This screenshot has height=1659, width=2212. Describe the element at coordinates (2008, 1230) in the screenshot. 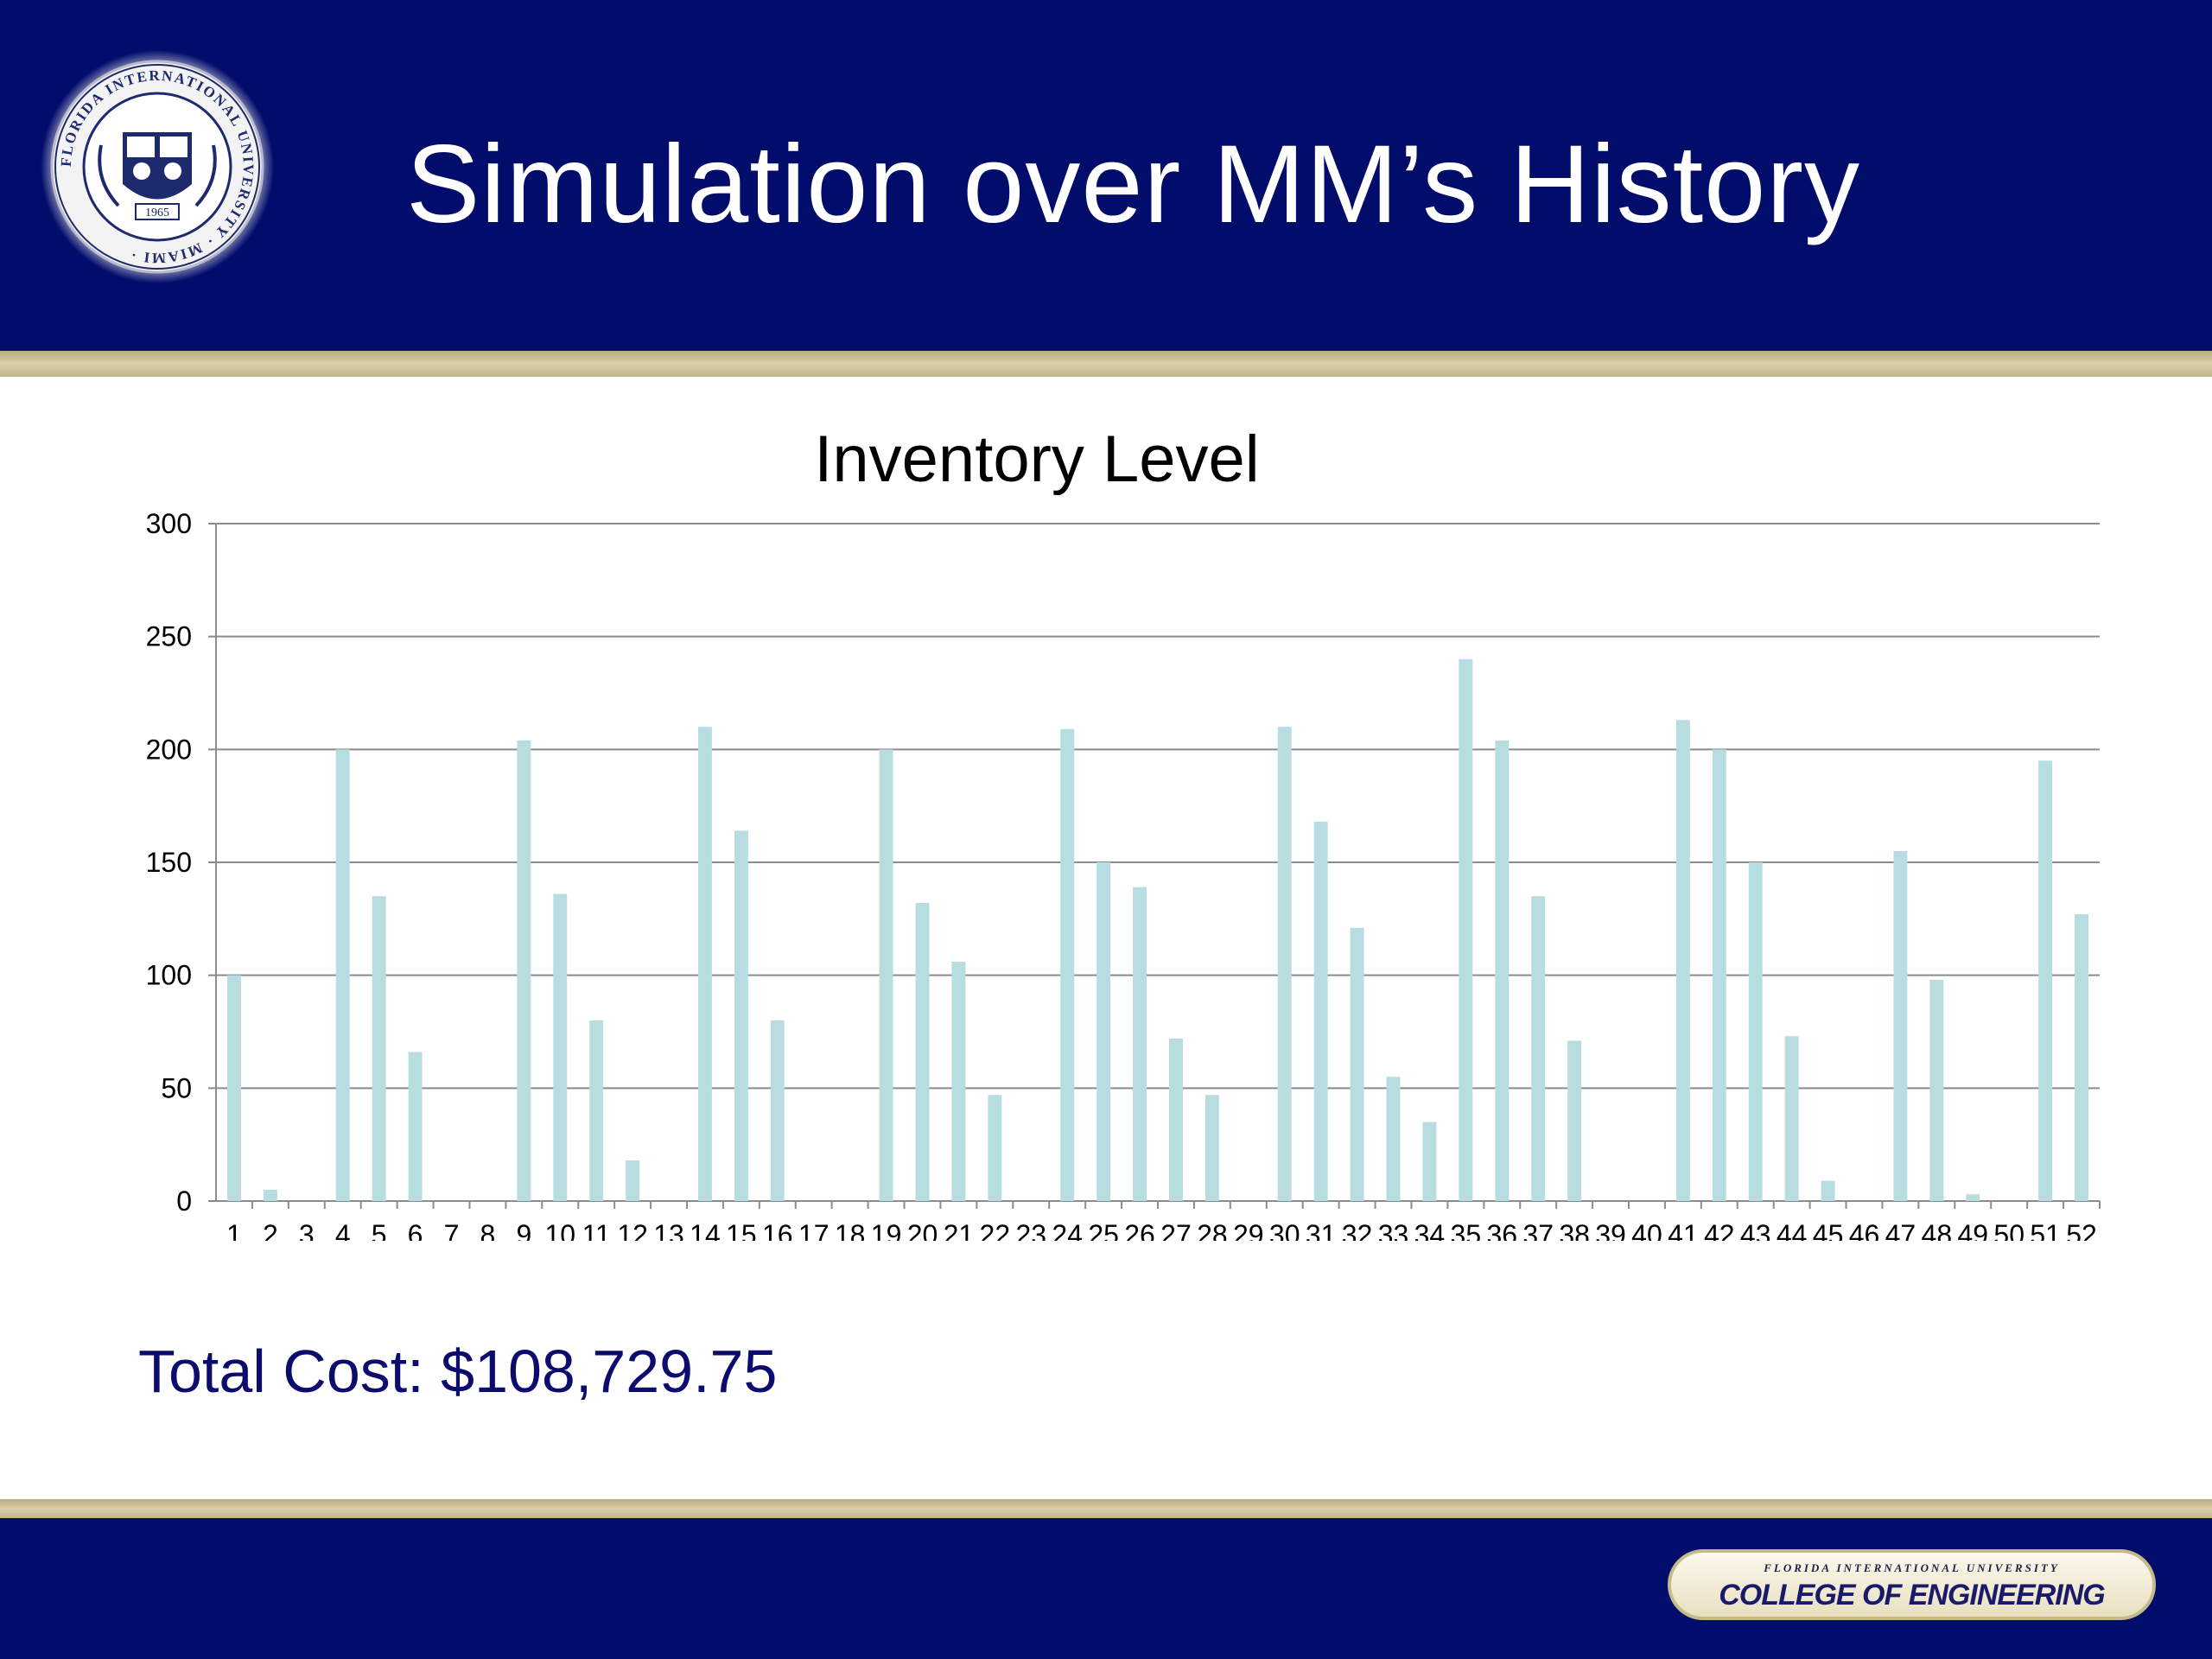

I see `x-tick-label: 50` at that location.